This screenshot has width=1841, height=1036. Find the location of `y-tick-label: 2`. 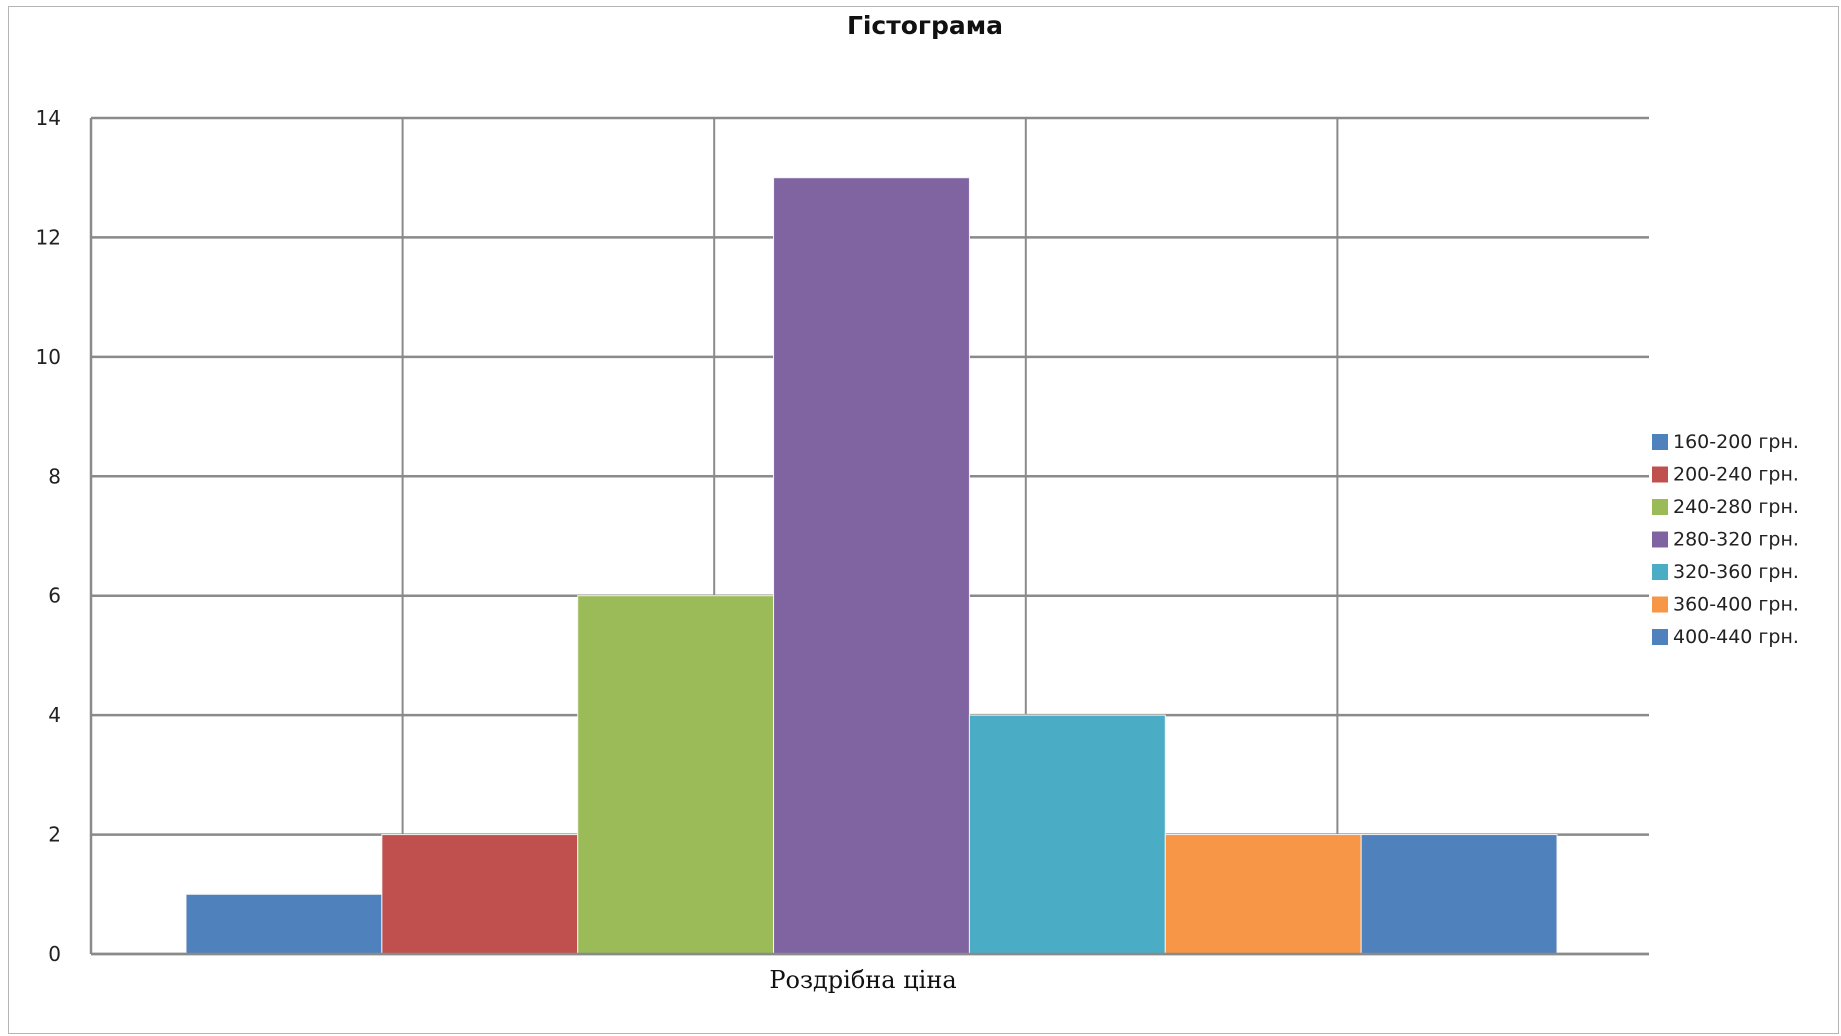

y-tick-label: 2 is located at coordinates (54, 835).